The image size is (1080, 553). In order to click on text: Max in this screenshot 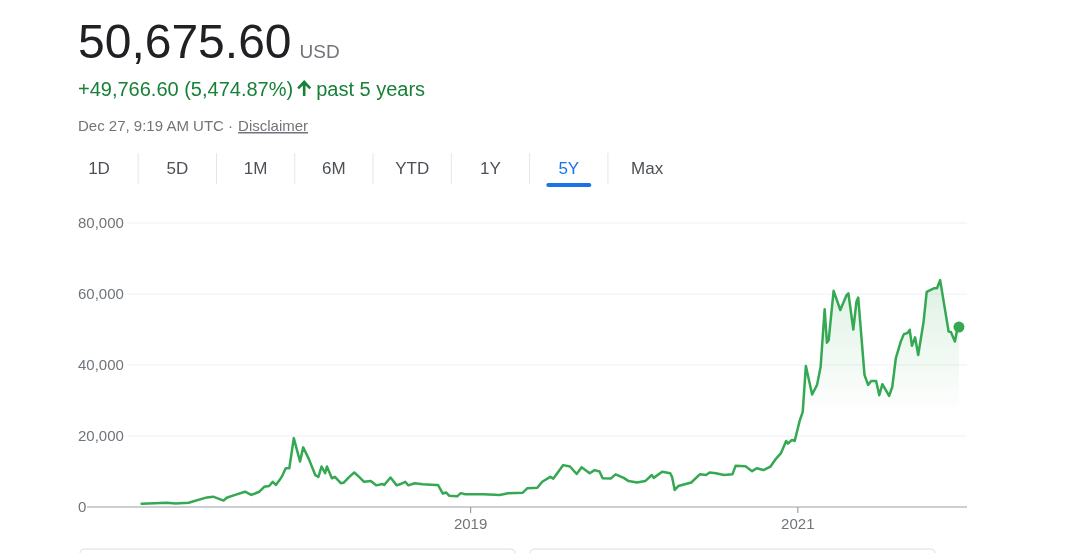, I will do `click(647, 168)`.